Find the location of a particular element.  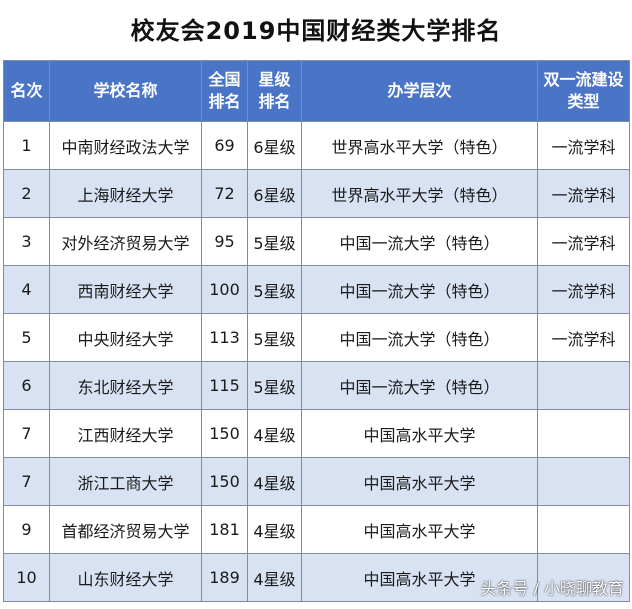

table-row: 1 中南财经政法大学 69 6星级 世界高水平大学（特色） 一流学科 is located at coordinates (316, 145).